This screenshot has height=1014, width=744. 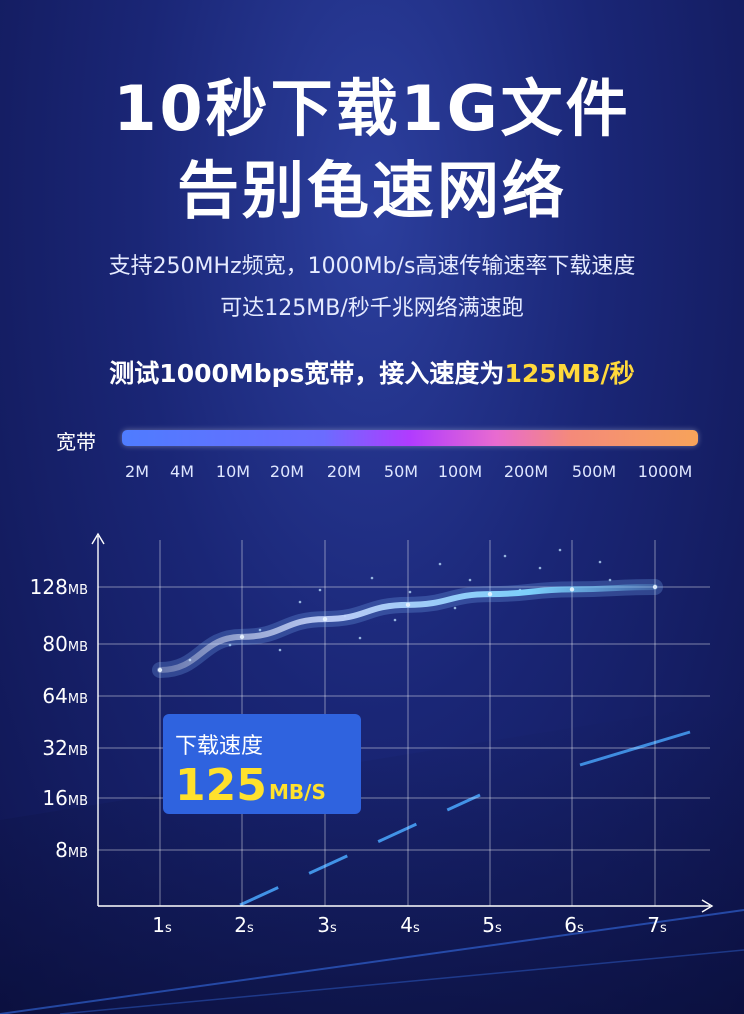 I want to click on x-tick-label: 3s, so click(x=327, y=925).